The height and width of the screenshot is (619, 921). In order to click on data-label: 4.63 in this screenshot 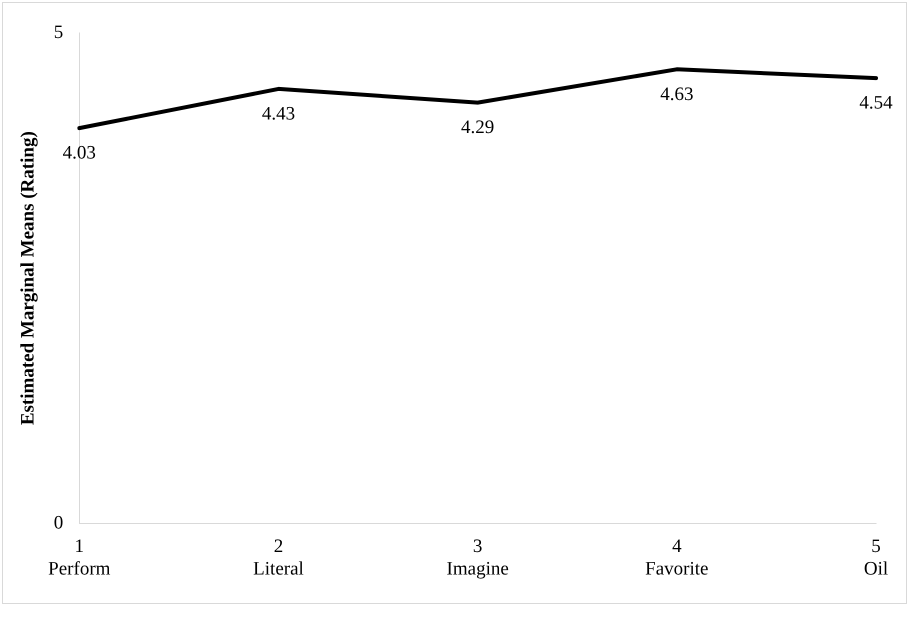, I will do `click(677, 94)`.